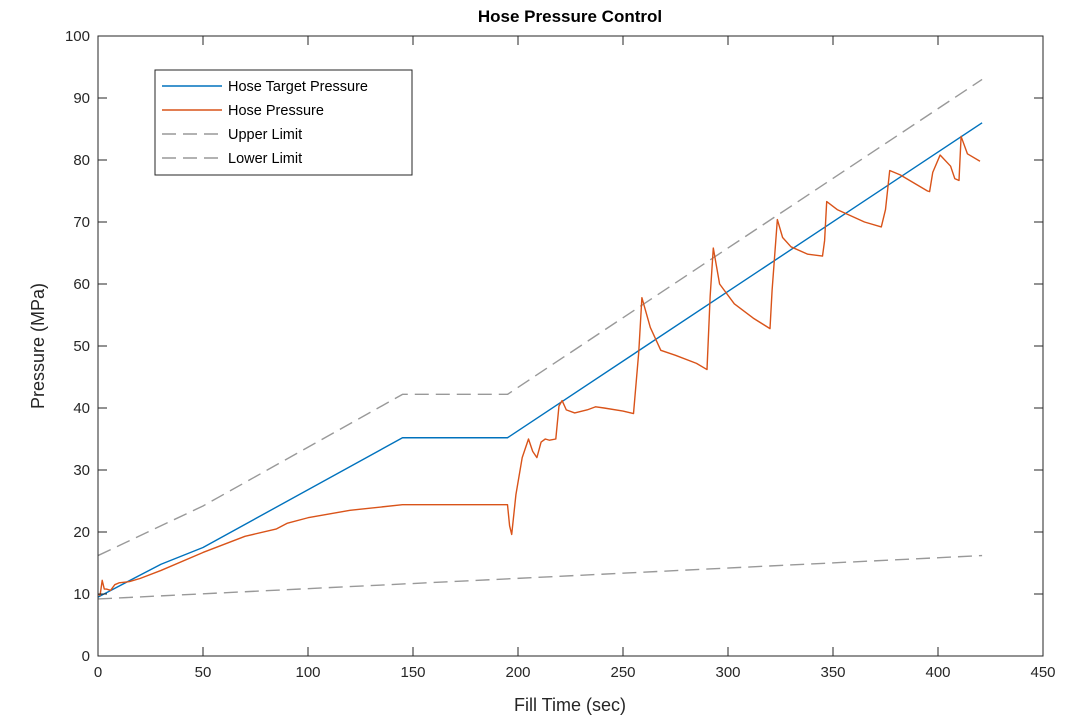 The width and height of the screenshot is (1076, 721). What do you see at coordinates (81, 222) in the screenshot?
I see `y-tick-label: 70` at bounding box center [81, 222].